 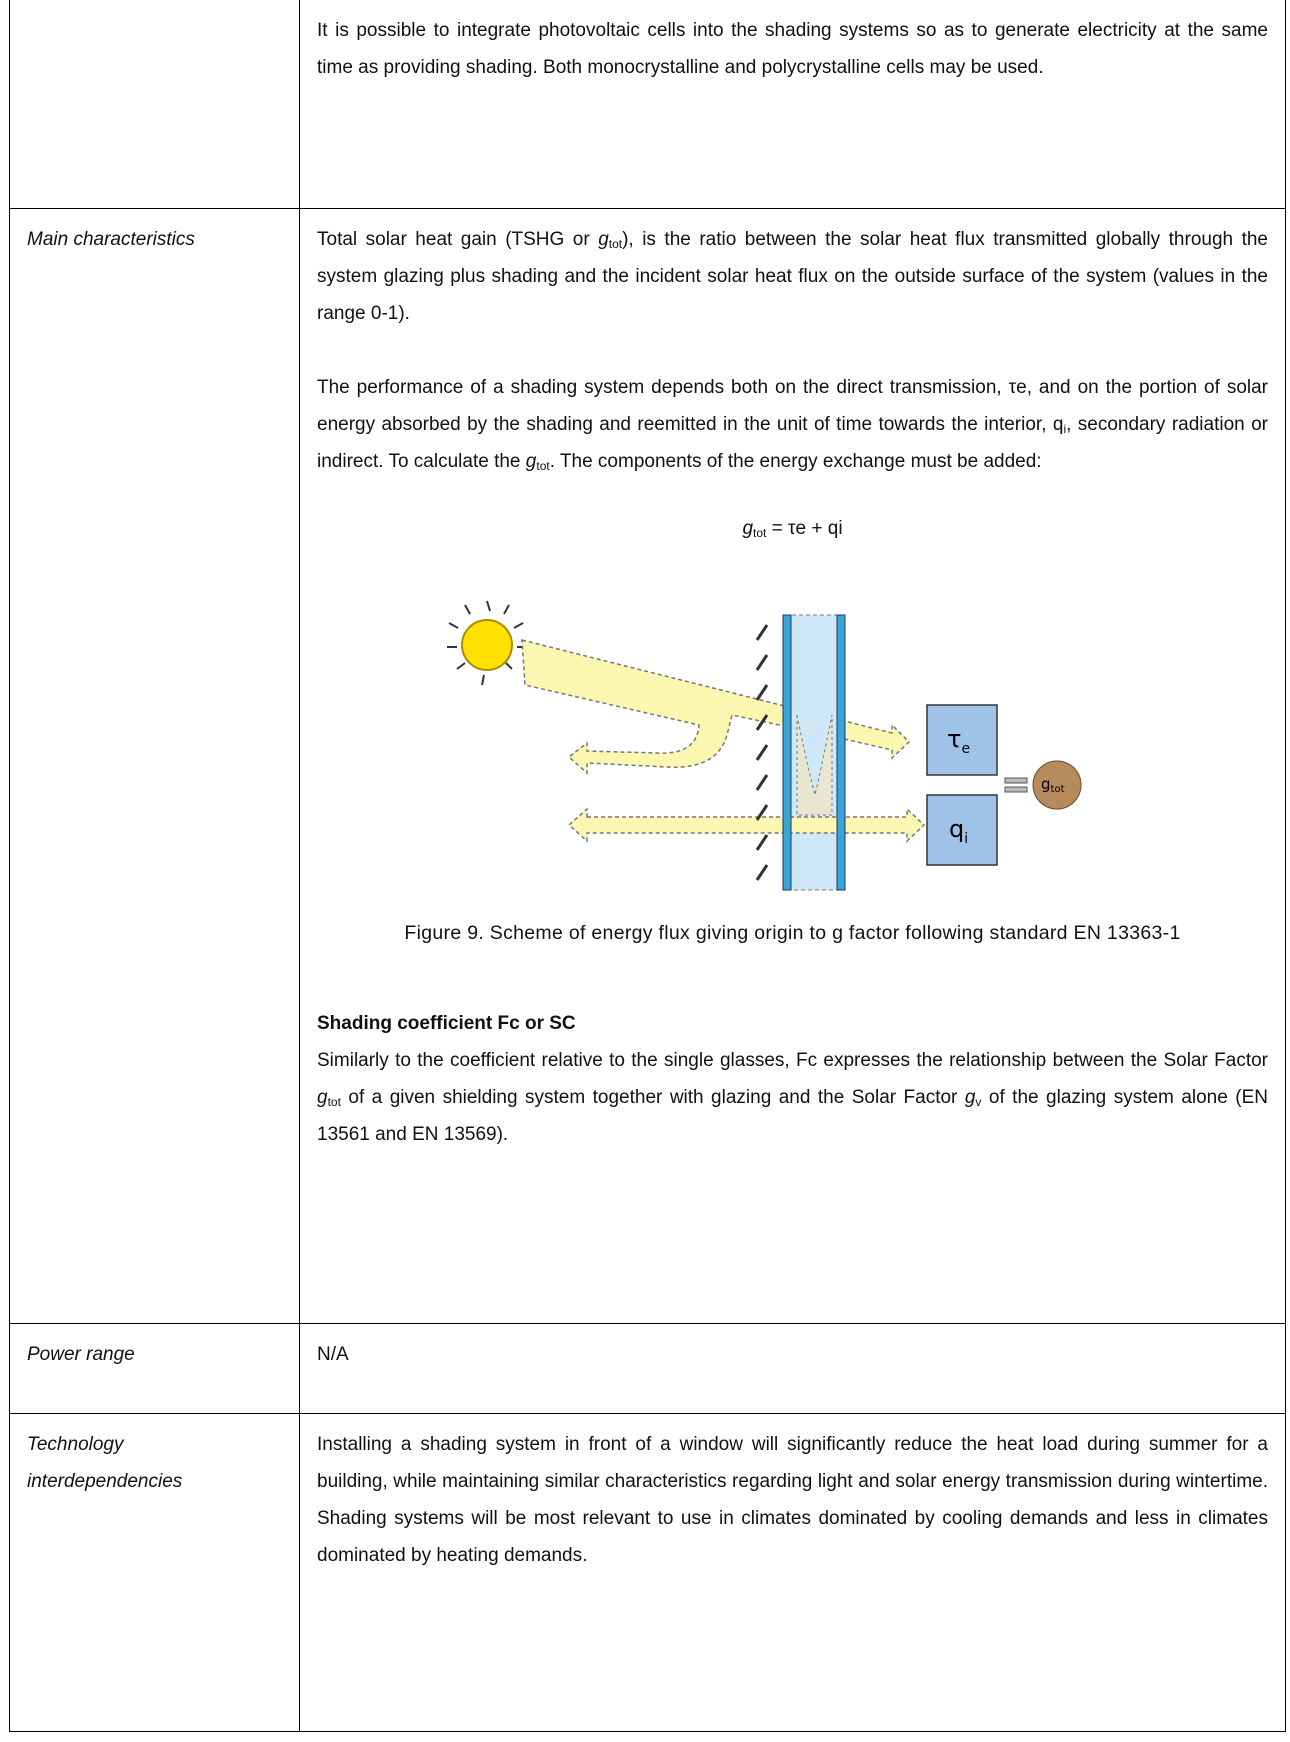 I want to click on content-cell: N/A, so click(x=792, y=1368).